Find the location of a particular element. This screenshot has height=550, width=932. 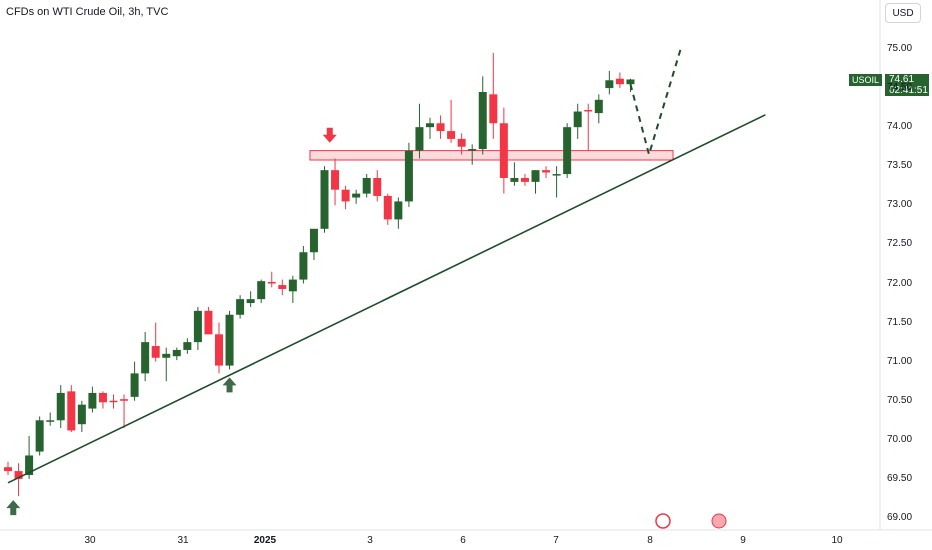

price-tick-label: 71.00 is located at coordinates (900, 361).